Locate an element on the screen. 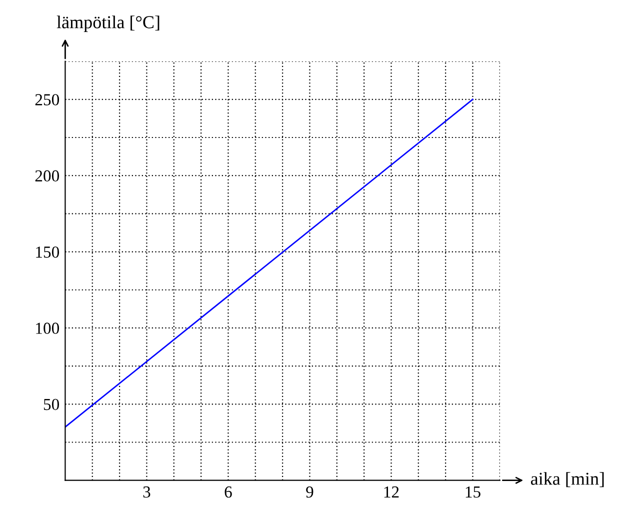  y-tick-label: 150 is located at coordinates (48, 252).